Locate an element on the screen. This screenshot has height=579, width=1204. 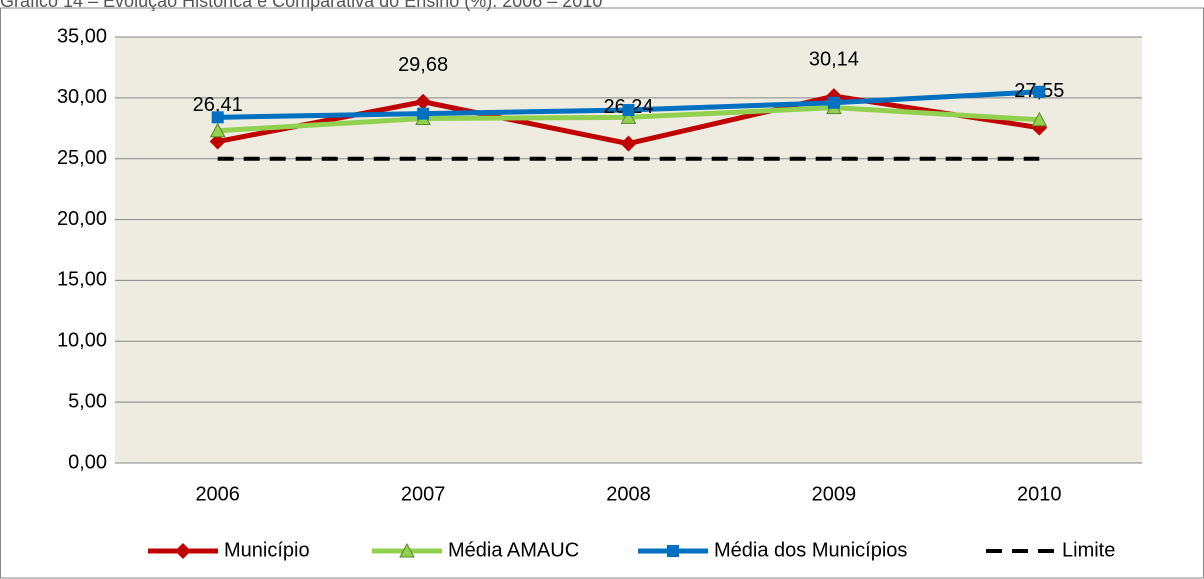
y-tick-label: 30,00 is located at coordinates (82, 97).